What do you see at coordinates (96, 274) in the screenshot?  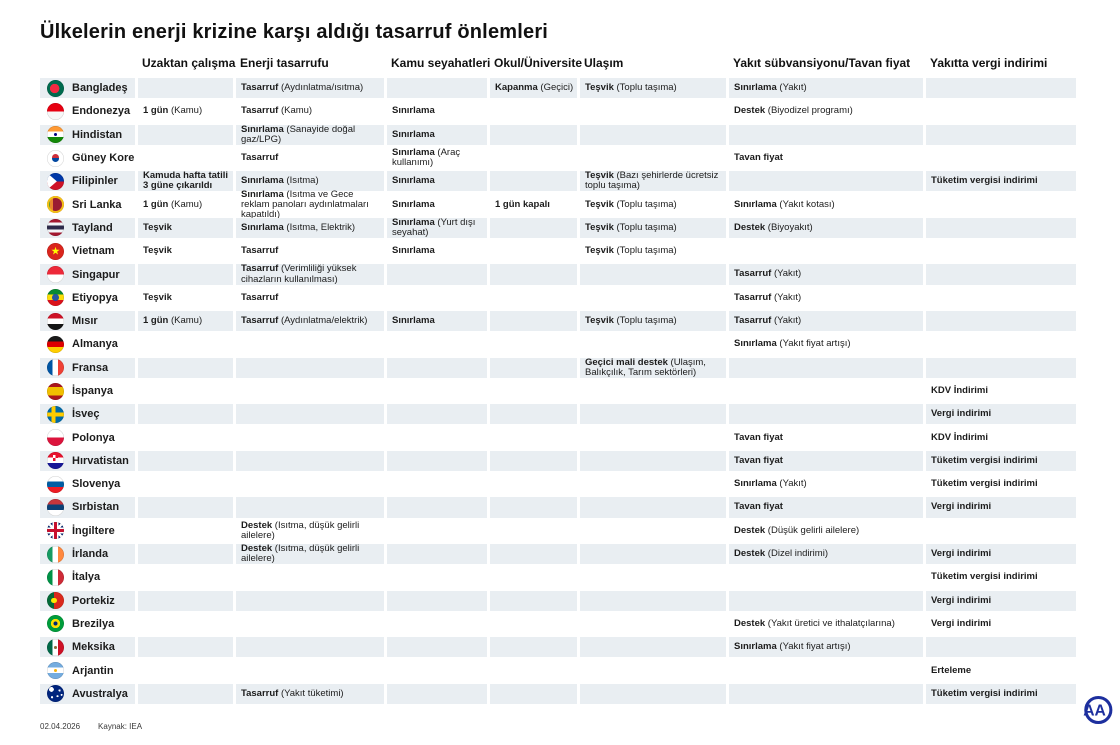 I see `country-name: Singapur` at bounding box center [96, 274].